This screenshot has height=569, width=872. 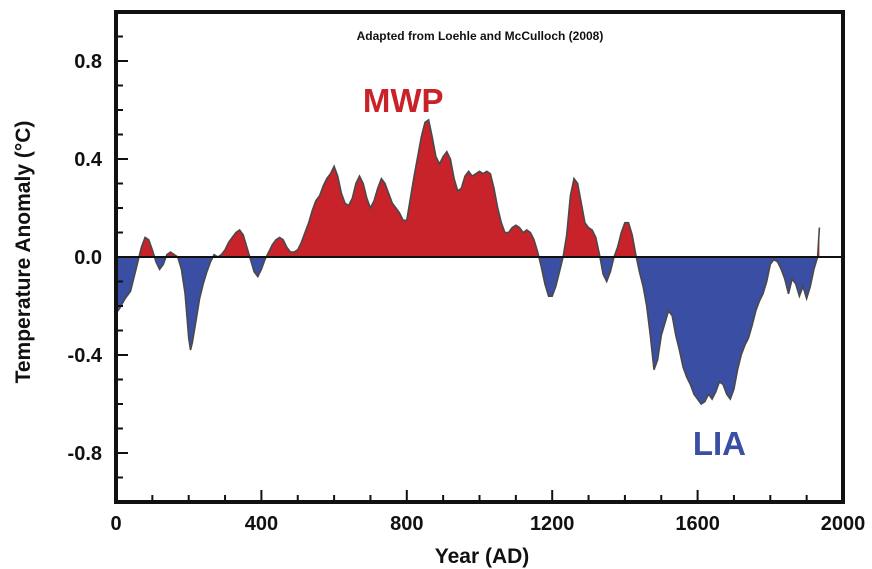 I want to click on y-tick-label: 0.0, so click(x=88, y=258).